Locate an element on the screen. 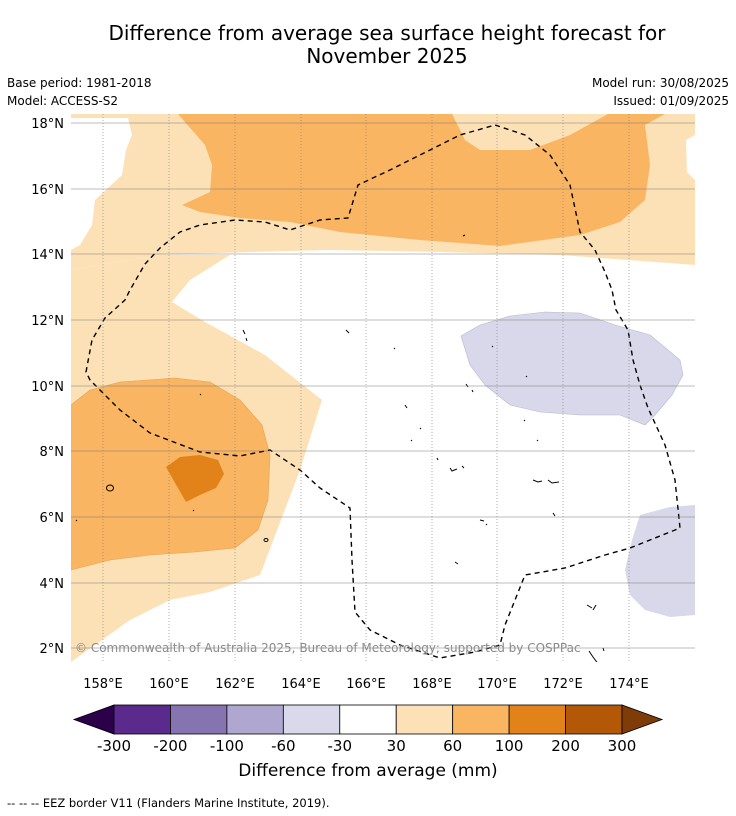 Image resolution: width=736 pixels, height=816 pixels. latitude-labels: 18°N 16°N 14°N 12°N 10°N 8°N 6°N 4°N 2°N is located at coordinates (47, 387).